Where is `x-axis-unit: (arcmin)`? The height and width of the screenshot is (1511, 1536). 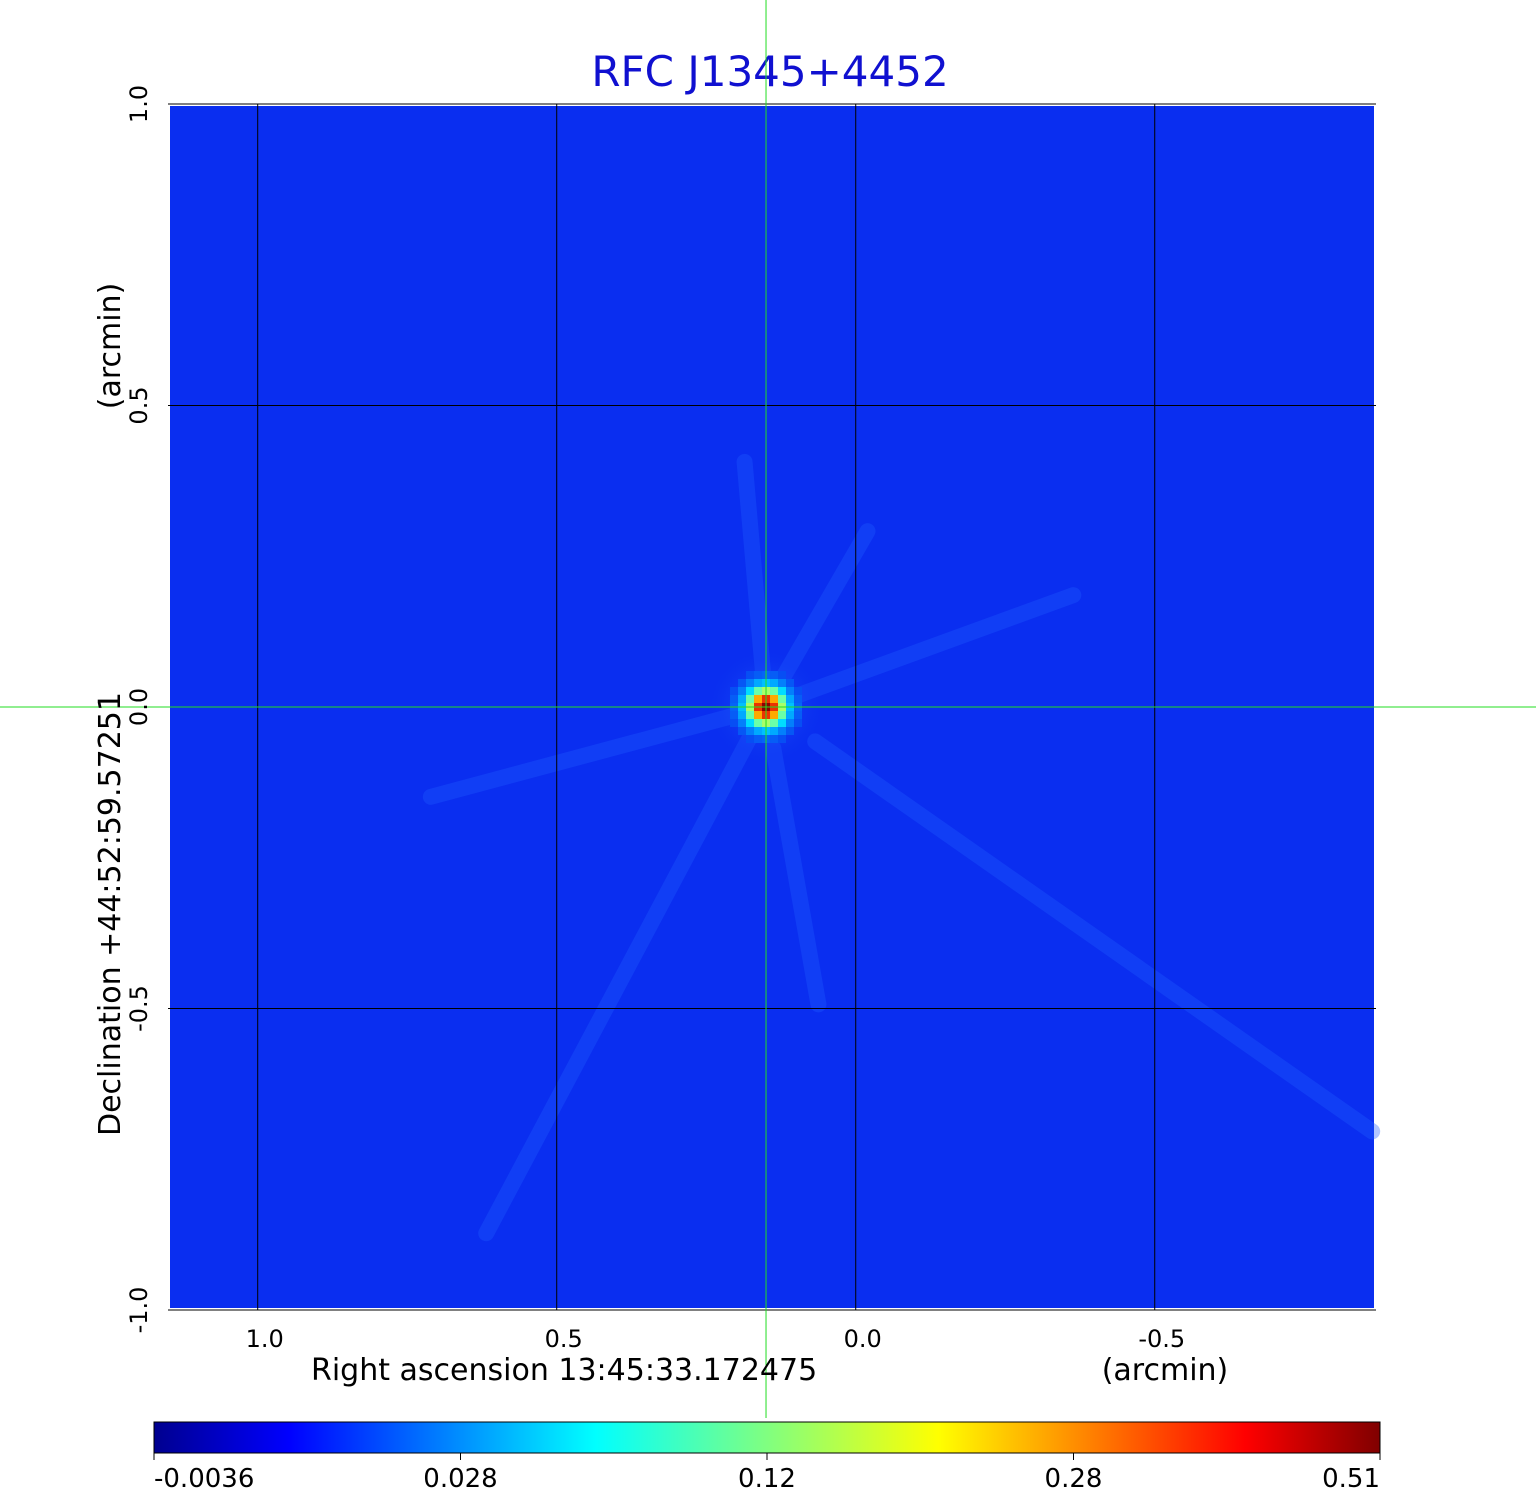
x-axis-unit: (arcmin) is located at coordinates (1165, 1370).